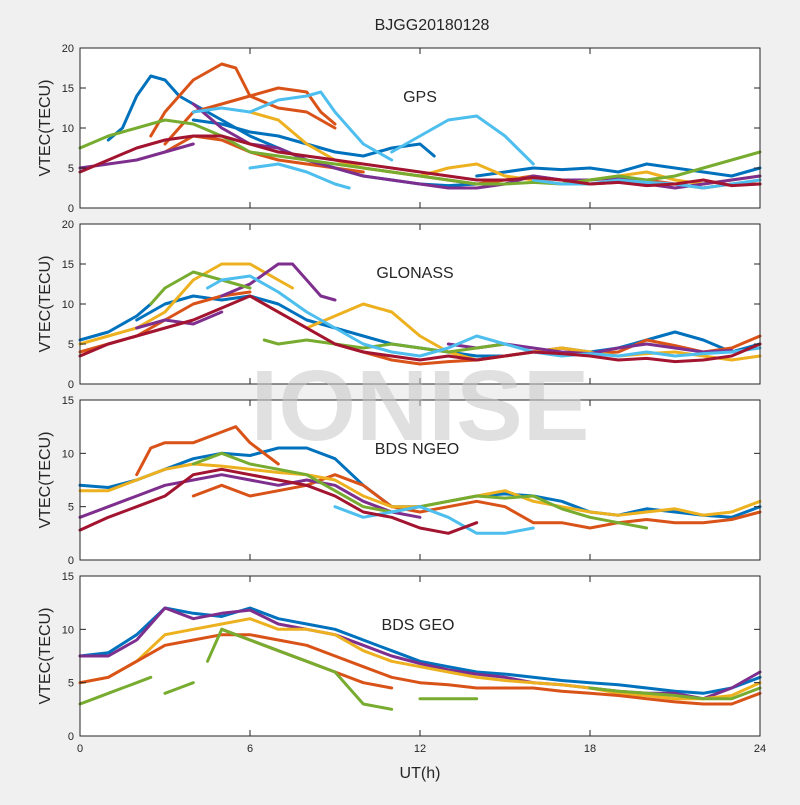 Image resolution: width=800 pixels, height=805 pixels. Describe the element at coordinates (80, 749) in the screenshot. I see `x-tick-label: 0` at that location.